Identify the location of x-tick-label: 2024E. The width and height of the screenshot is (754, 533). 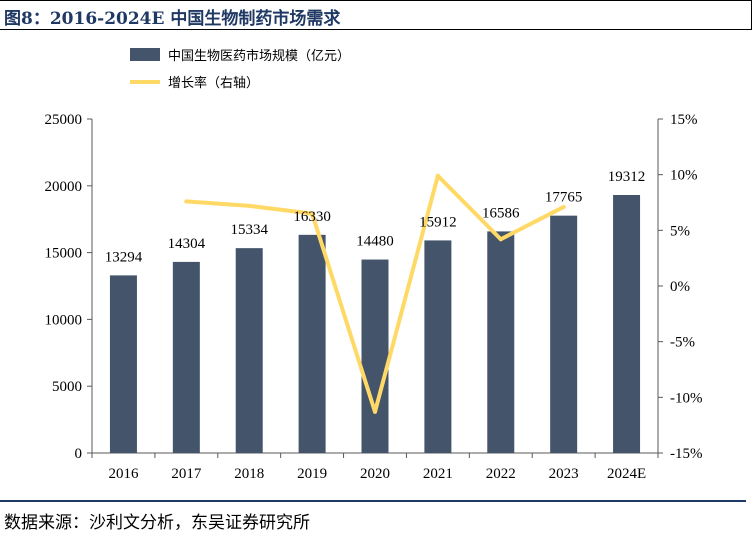
(626, 474).